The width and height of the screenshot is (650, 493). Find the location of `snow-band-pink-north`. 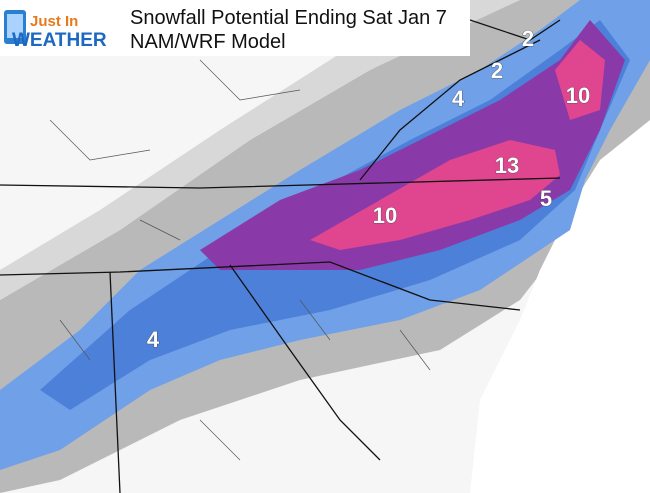

snow-band-pink-north is located at coordinates (580, 80).